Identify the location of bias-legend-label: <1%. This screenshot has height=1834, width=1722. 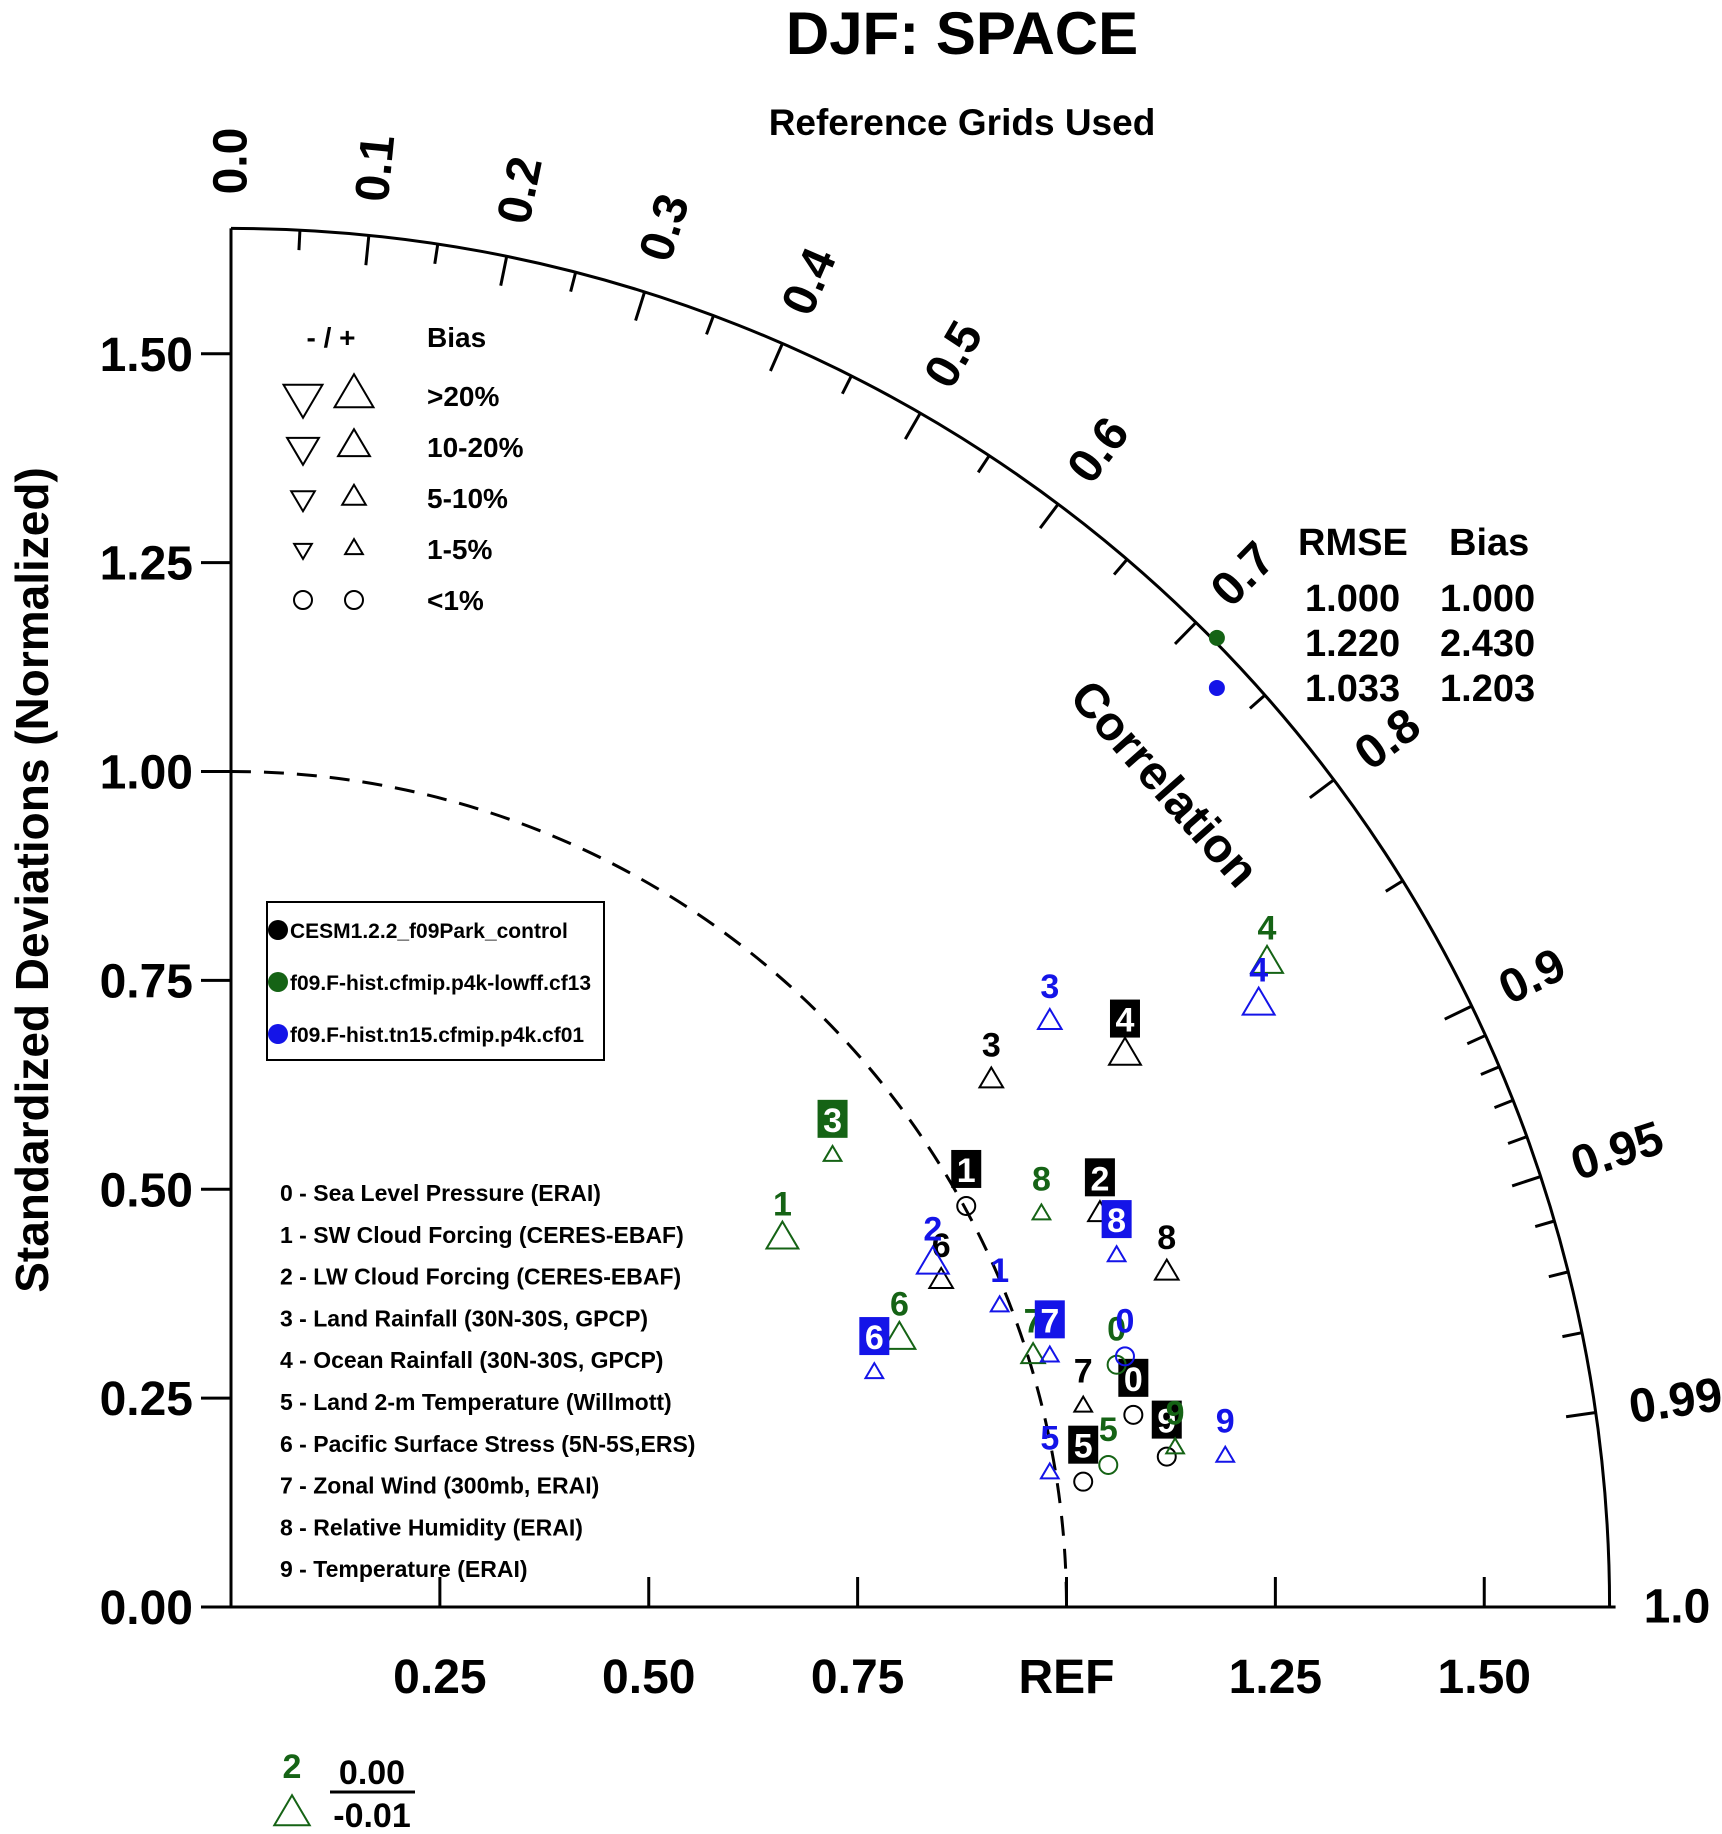
(455, 600).